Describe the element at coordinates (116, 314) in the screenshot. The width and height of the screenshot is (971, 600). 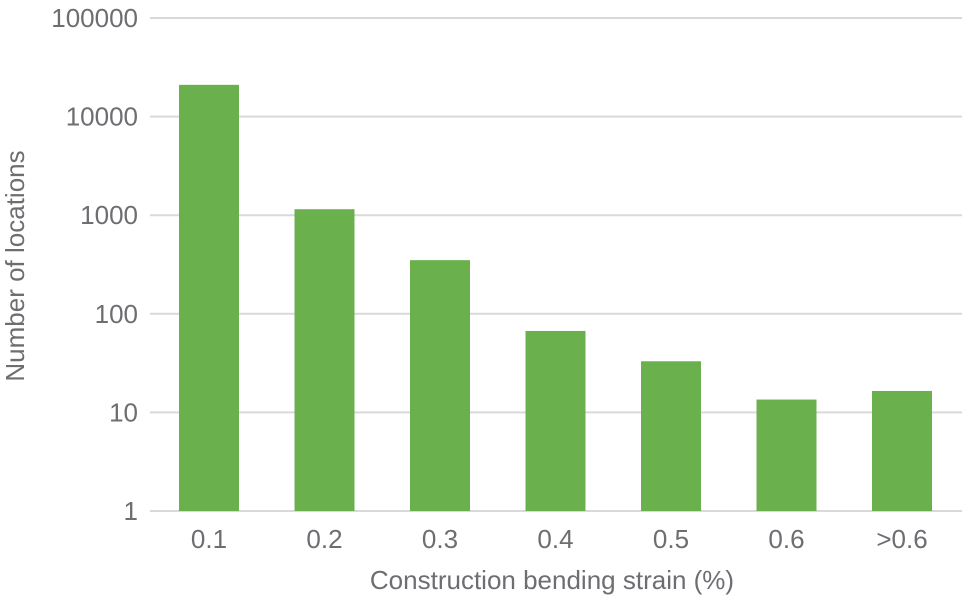
I see `y-tick-label: 100` at that location.